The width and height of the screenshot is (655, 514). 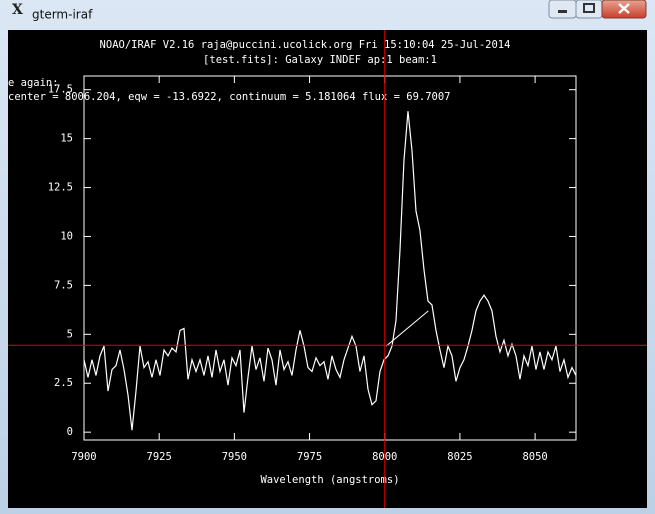 What do you see at coordinates (159, 457) in the screenshot?
I see `x-tick-label: 7925` at bounding box center [159, 457].